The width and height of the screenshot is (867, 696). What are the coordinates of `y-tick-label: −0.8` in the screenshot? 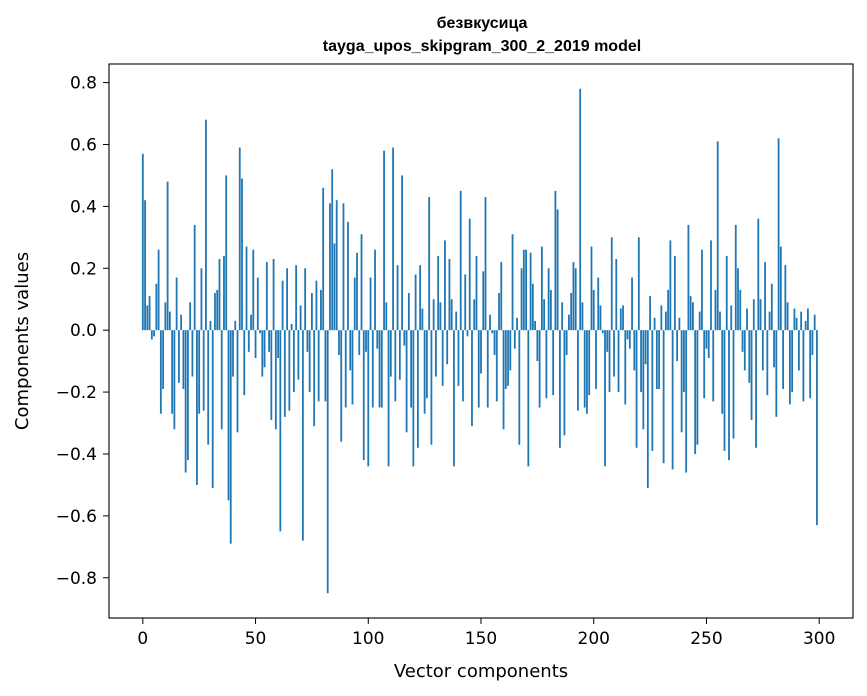 It's located at (76, 579).